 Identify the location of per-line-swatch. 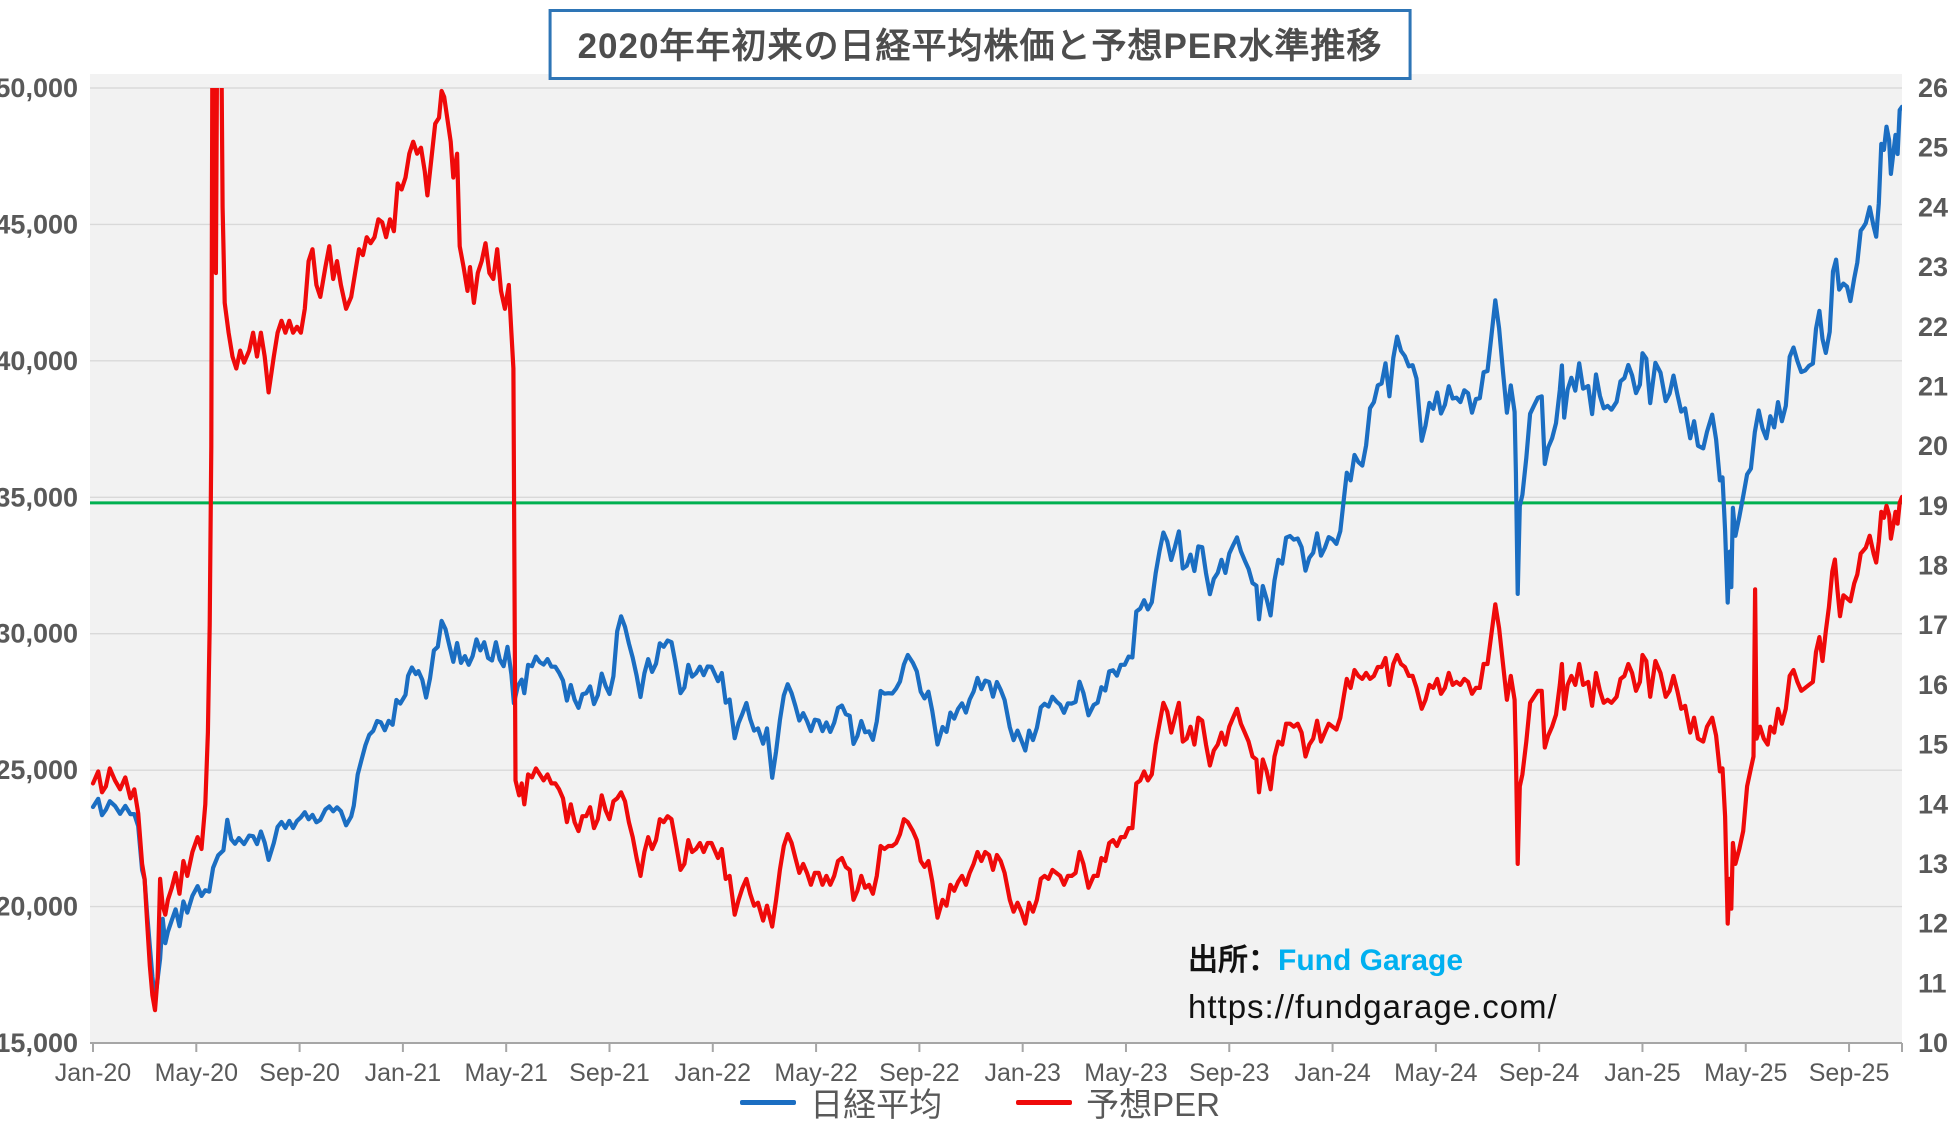
(1044, 1102).